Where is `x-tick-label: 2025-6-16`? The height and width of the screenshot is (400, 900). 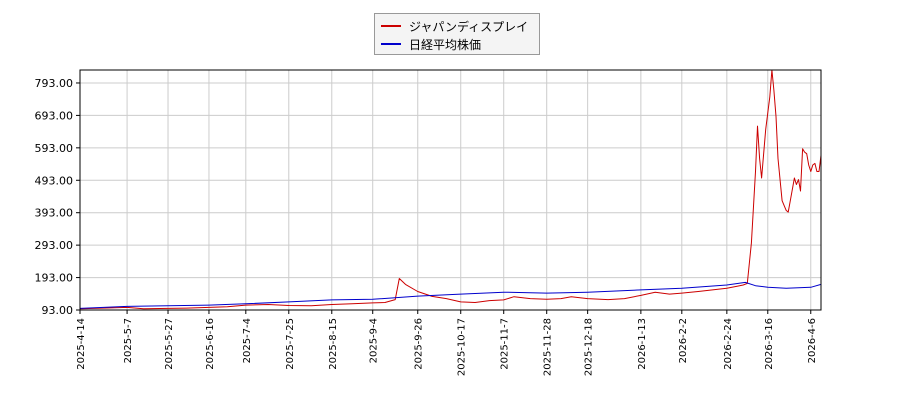 x-tick-label: 2025-6-16 is located at coordinates (210, 344).